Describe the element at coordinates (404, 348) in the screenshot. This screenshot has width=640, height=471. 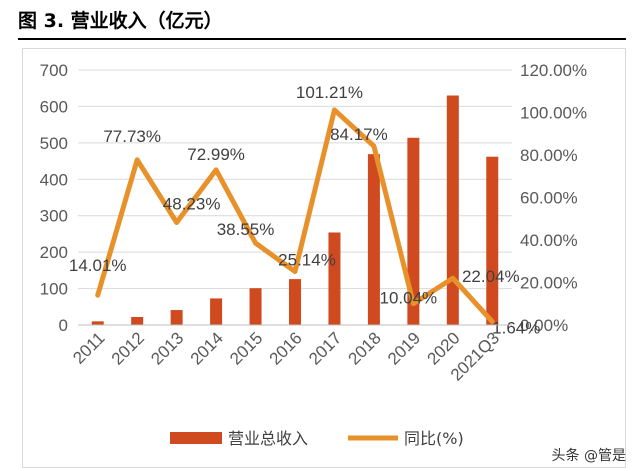
I see `x-tick-label: 2019` at that location.